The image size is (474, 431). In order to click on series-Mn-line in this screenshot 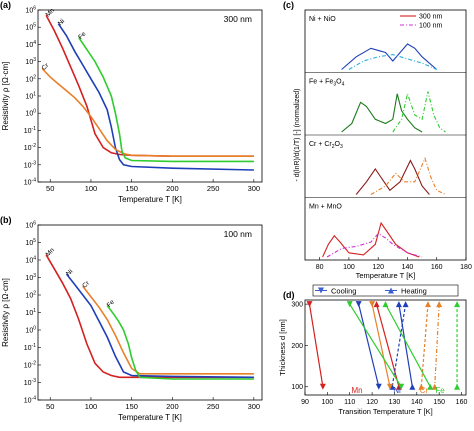, I will do `click(149, 316)`.